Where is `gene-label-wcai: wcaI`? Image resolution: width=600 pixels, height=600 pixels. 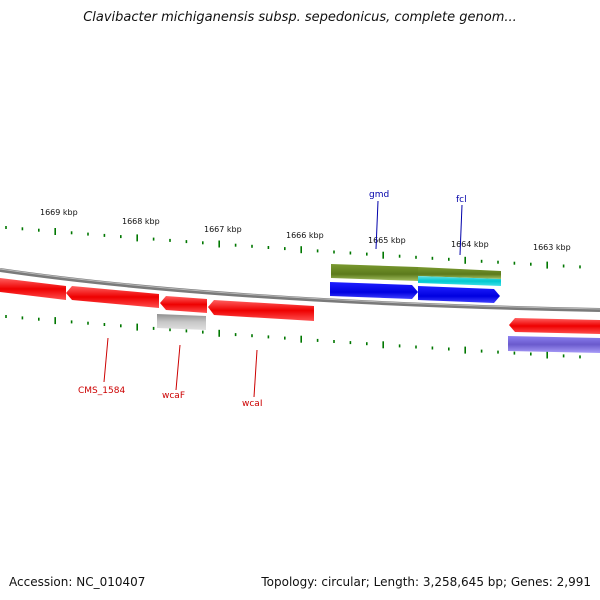
gene-label-wcai: wcaI is located at coordinates (252, 404).